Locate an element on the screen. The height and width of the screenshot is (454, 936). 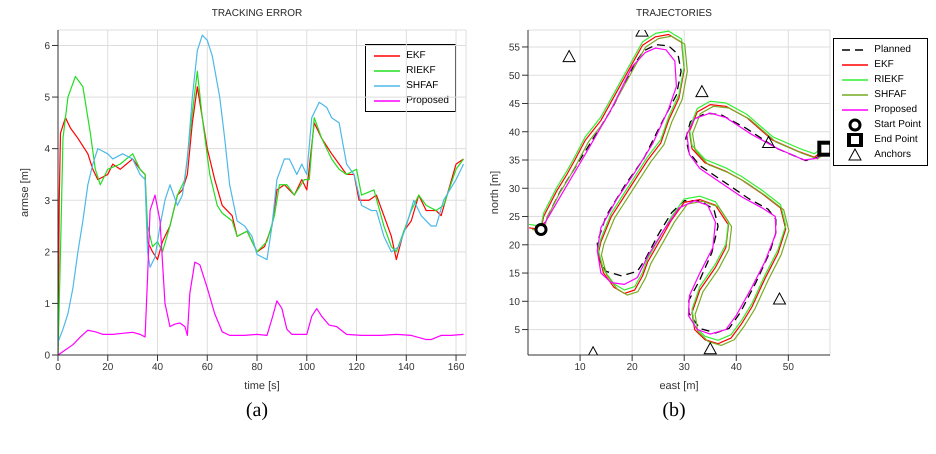
x-tick-label: 100 is located at coordinates (307, 368).